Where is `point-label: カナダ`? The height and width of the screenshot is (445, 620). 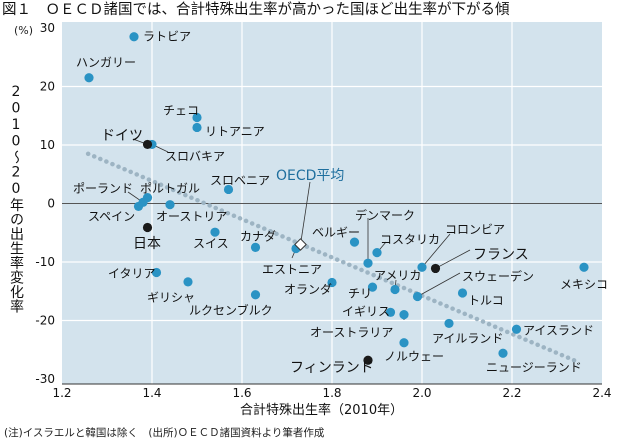
point-label: カナダ is located at coordinates (258, 236).